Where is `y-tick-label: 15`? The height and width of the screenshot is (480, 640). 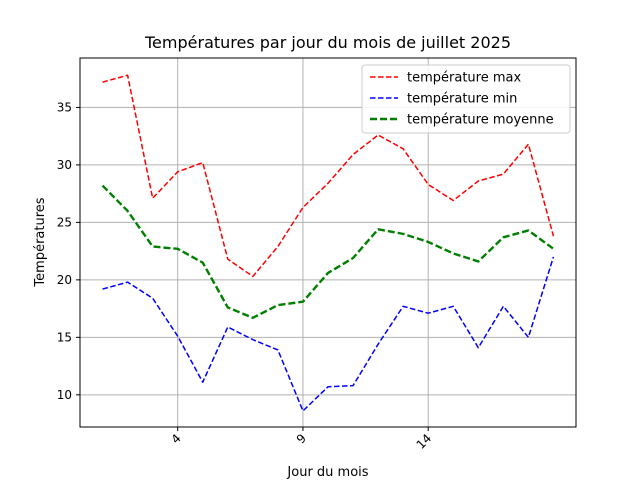 y-tick-label: 15 is located at coordinates (64, 337).